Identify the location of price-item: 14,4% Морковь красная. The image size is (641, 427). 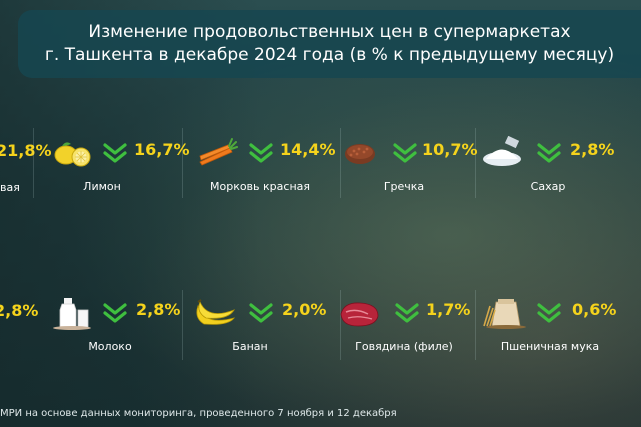
(274, 176).